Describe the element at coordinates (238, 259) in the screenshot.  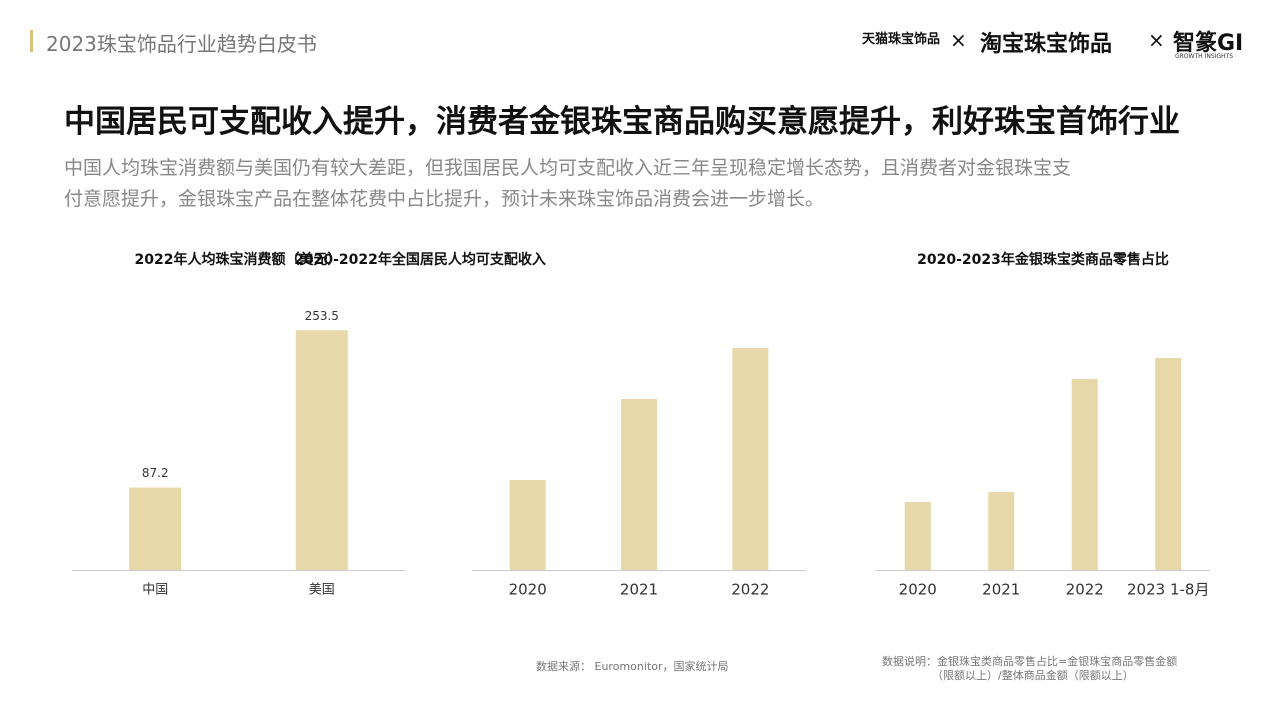
I see `chart-title: 2022年人均珠宝消费额（美元）` at that location.